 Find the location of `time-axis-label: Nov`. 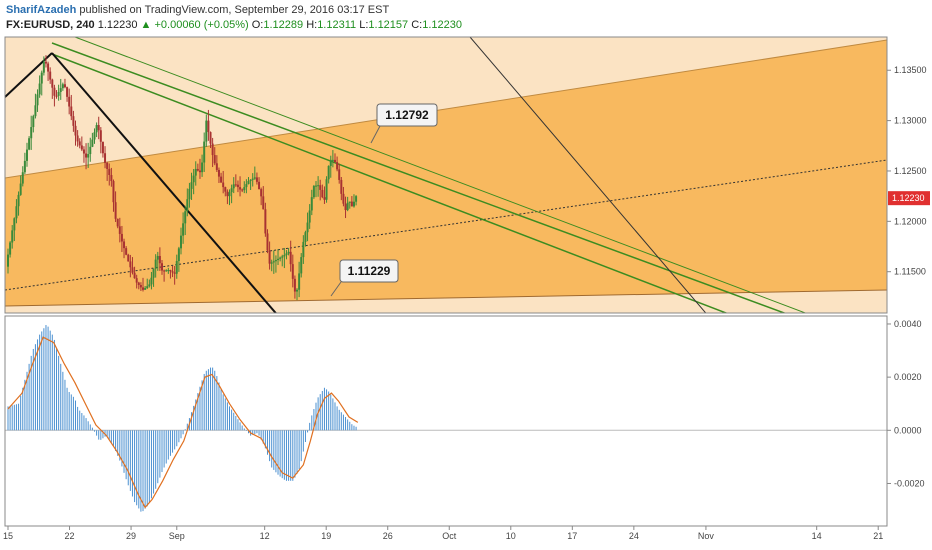

time-axis-label: Nov is located at coordinates (706, 536).